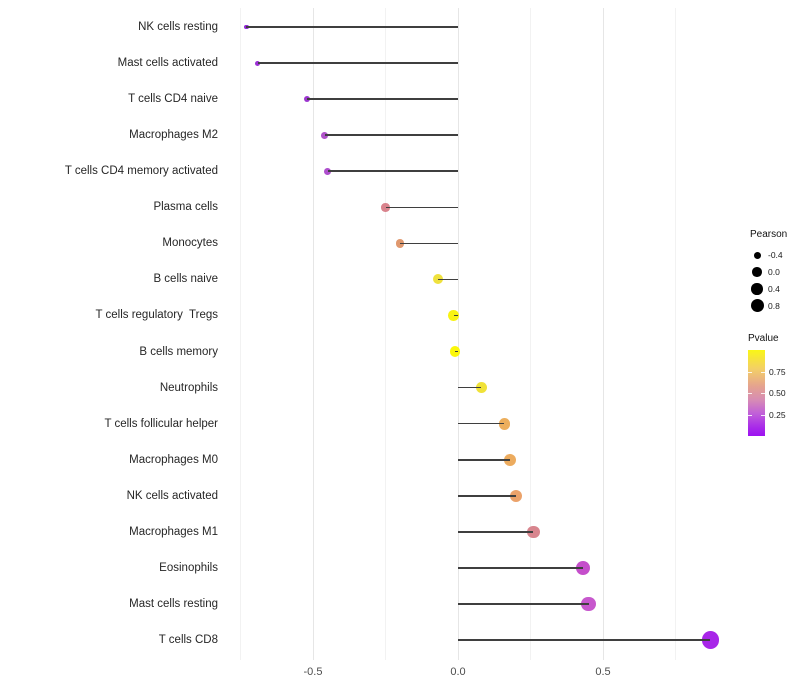 The width and height of the screenshot is (800, 700). I want to click on legend-size-label: 0.0, so click(774, 271).